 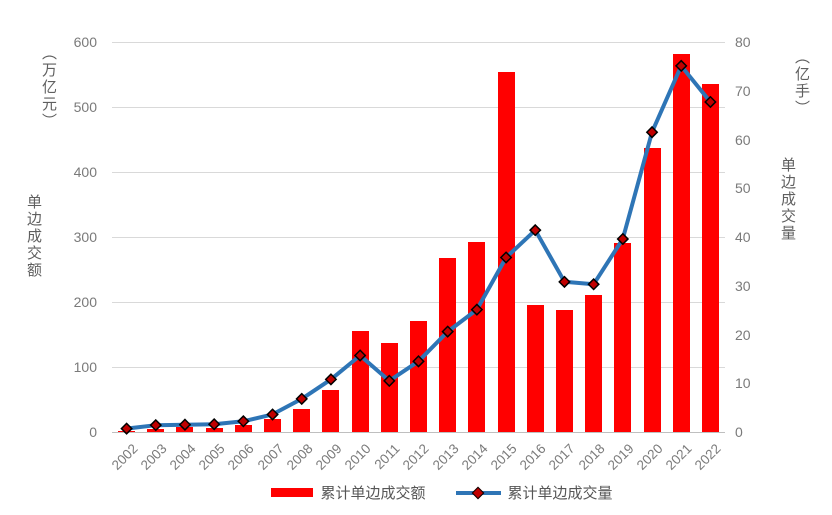 What do you see at coordinates (214, 424) in the screenshot?
I see `marker-2005` at bounding box center [214, 424].